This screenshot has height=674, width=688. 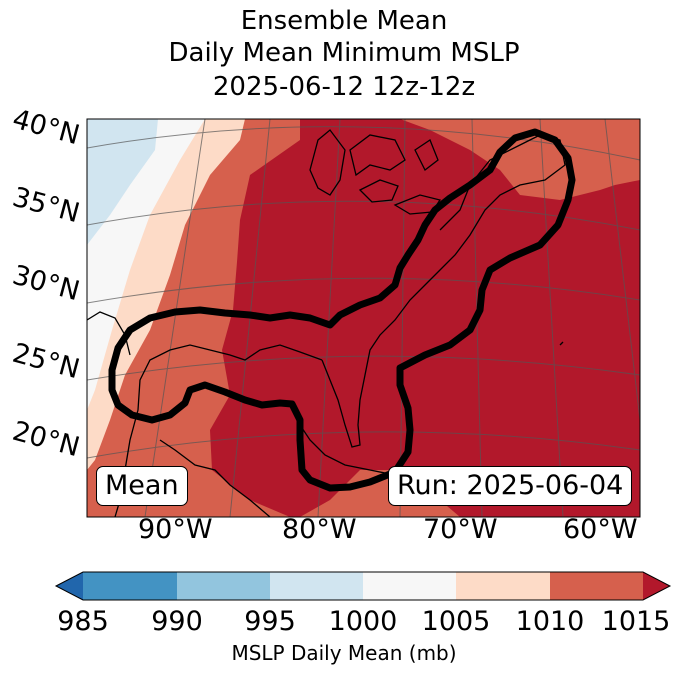 I want to click on run-label-box: Run: 2025-06-04, so click(x=510, y=486).